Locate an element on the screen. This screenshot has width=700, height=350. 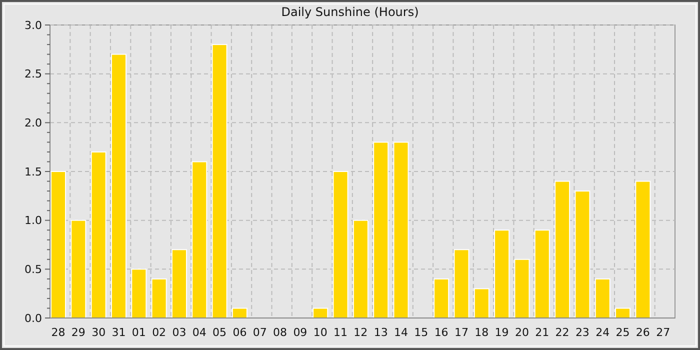
x-tick-label: 16 is located at coordinates (441, 332).